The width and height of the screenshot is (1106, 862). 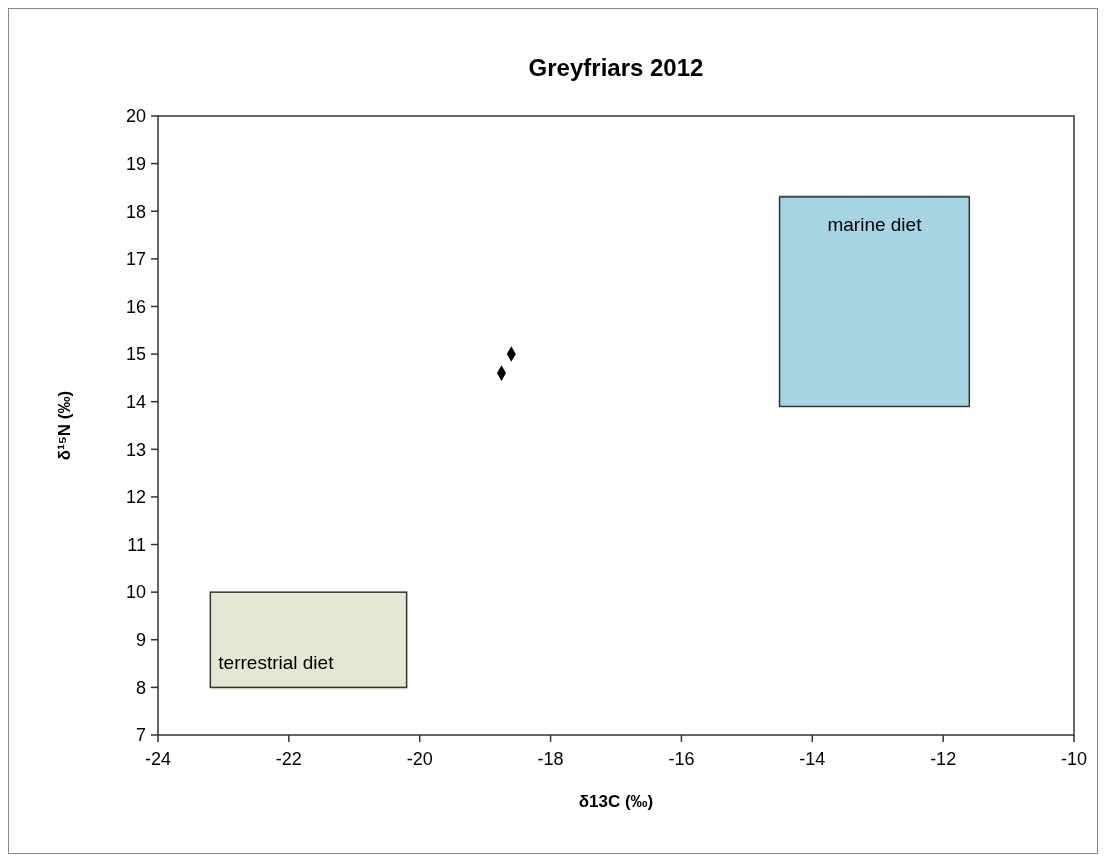 What do you see at coordinates (276, 663) in the screenshot?
I see `series-label: terrestrial diet` at bounding box center [276, 663].